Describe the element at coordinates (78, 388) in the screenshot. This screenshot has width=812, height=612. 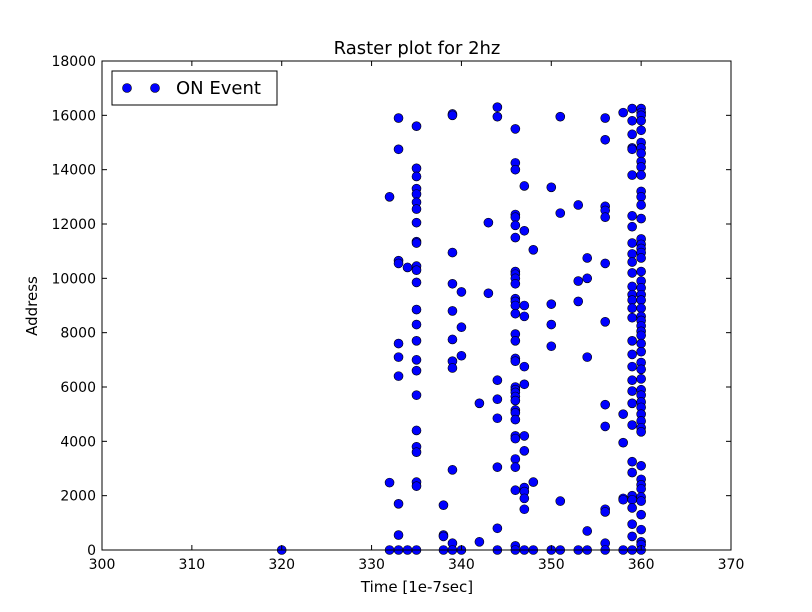
I see `y-tick-label: 6000` at that location.